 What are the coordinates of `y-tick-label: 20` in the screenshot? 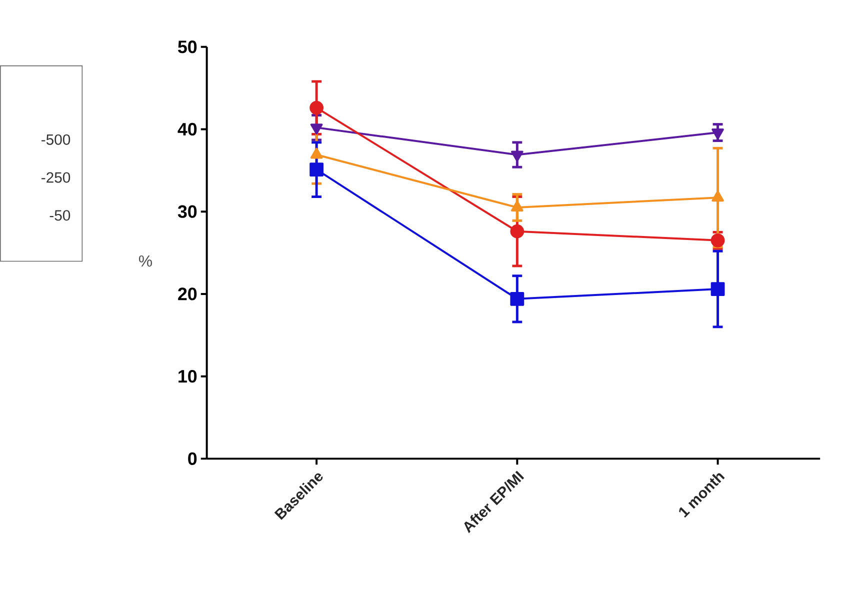 It's located at (187, 293).